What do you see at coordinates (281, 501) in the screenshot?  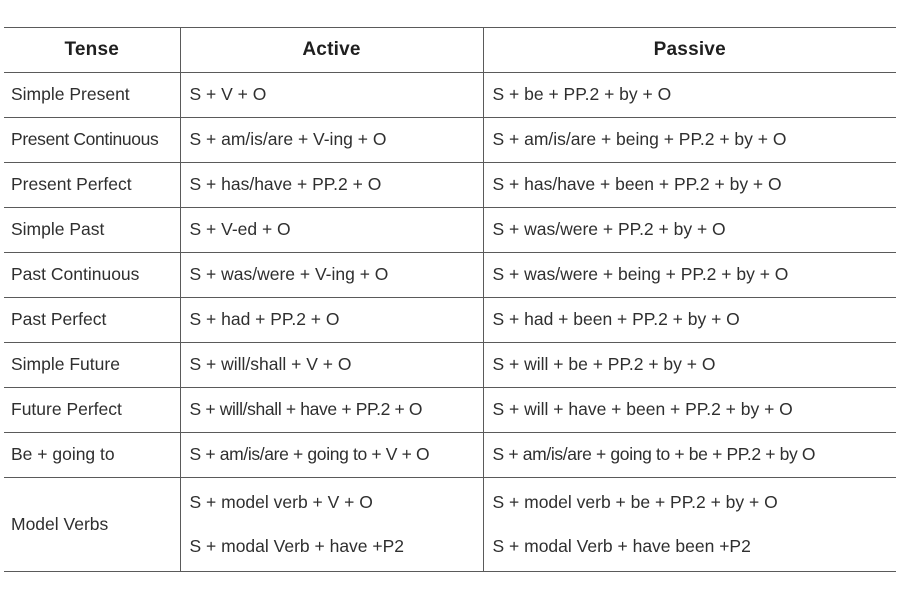 I see `active-formula-line-1: S + model verb + V + O` at bounding box center [281, 501].